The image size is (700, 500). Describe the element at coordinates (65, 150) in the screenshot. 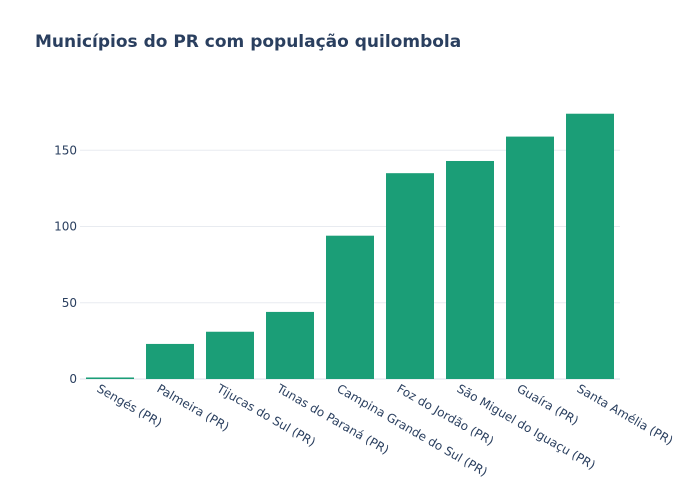

I see `y-tick-label: 150` at that location.